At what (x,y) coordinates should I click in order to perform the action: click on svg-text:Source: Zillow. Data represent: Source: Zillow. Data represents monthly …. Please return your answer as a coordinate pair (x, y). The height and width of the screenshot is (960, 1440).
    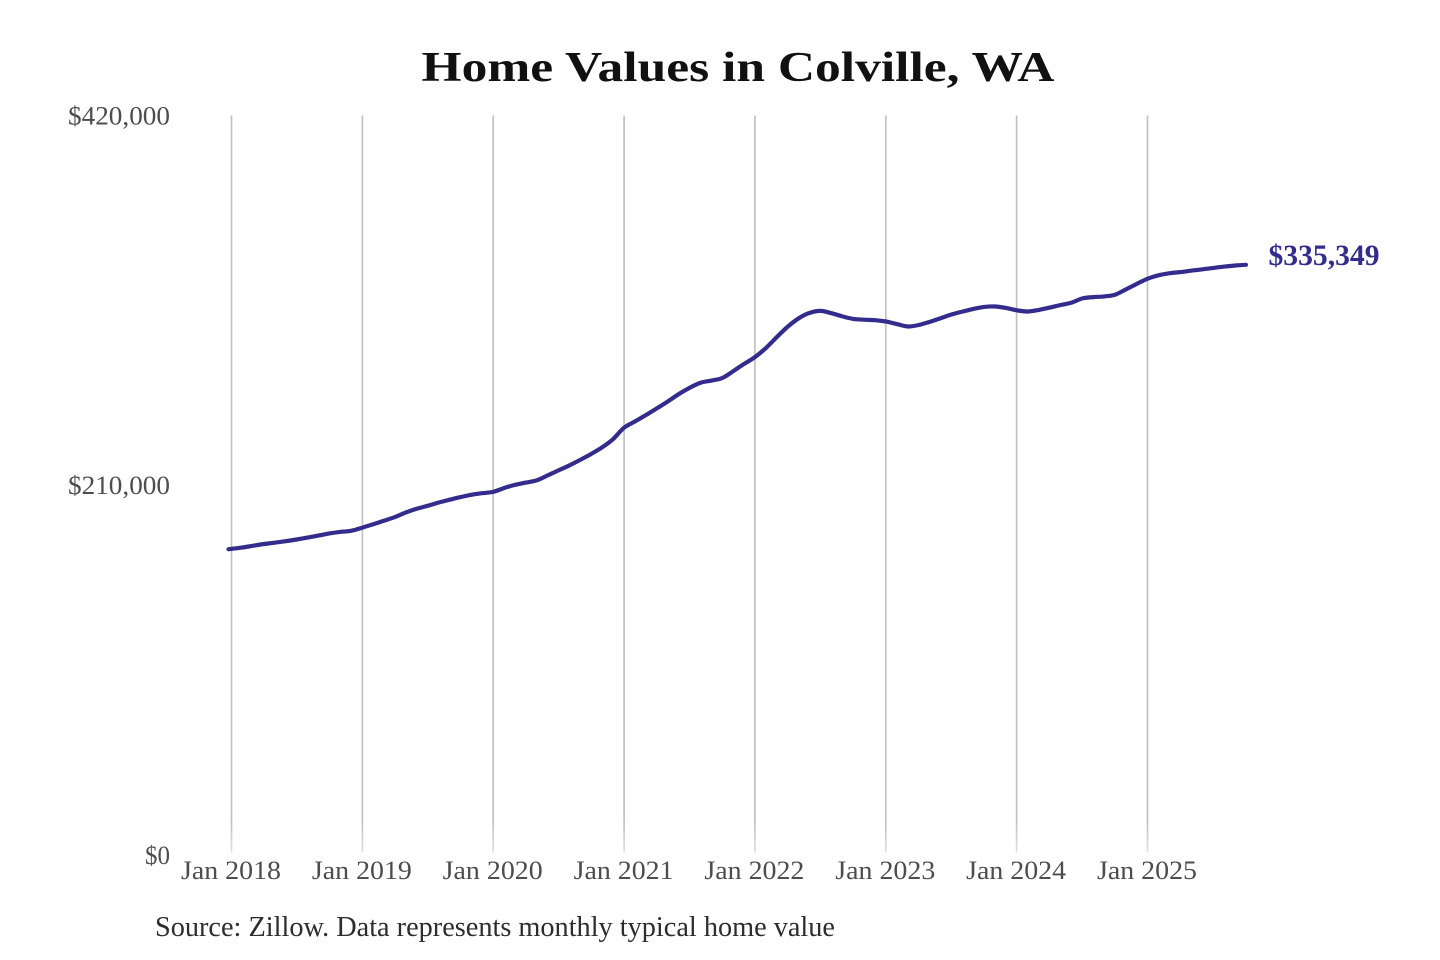
    Looking at the image, I should click on (495, 927).